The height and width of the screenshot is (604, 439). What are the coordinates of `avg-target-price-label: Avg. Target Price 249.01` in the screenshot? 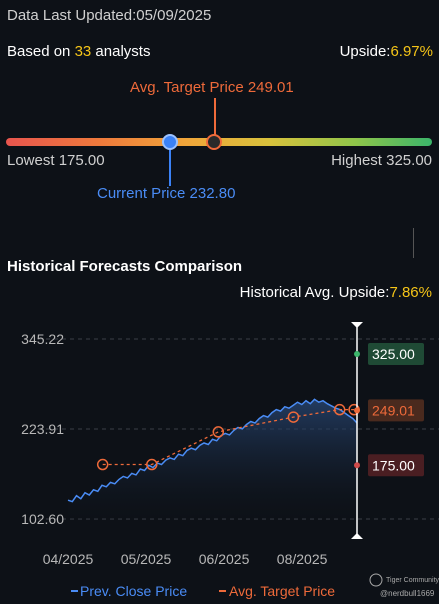 It's located at (212, 87).